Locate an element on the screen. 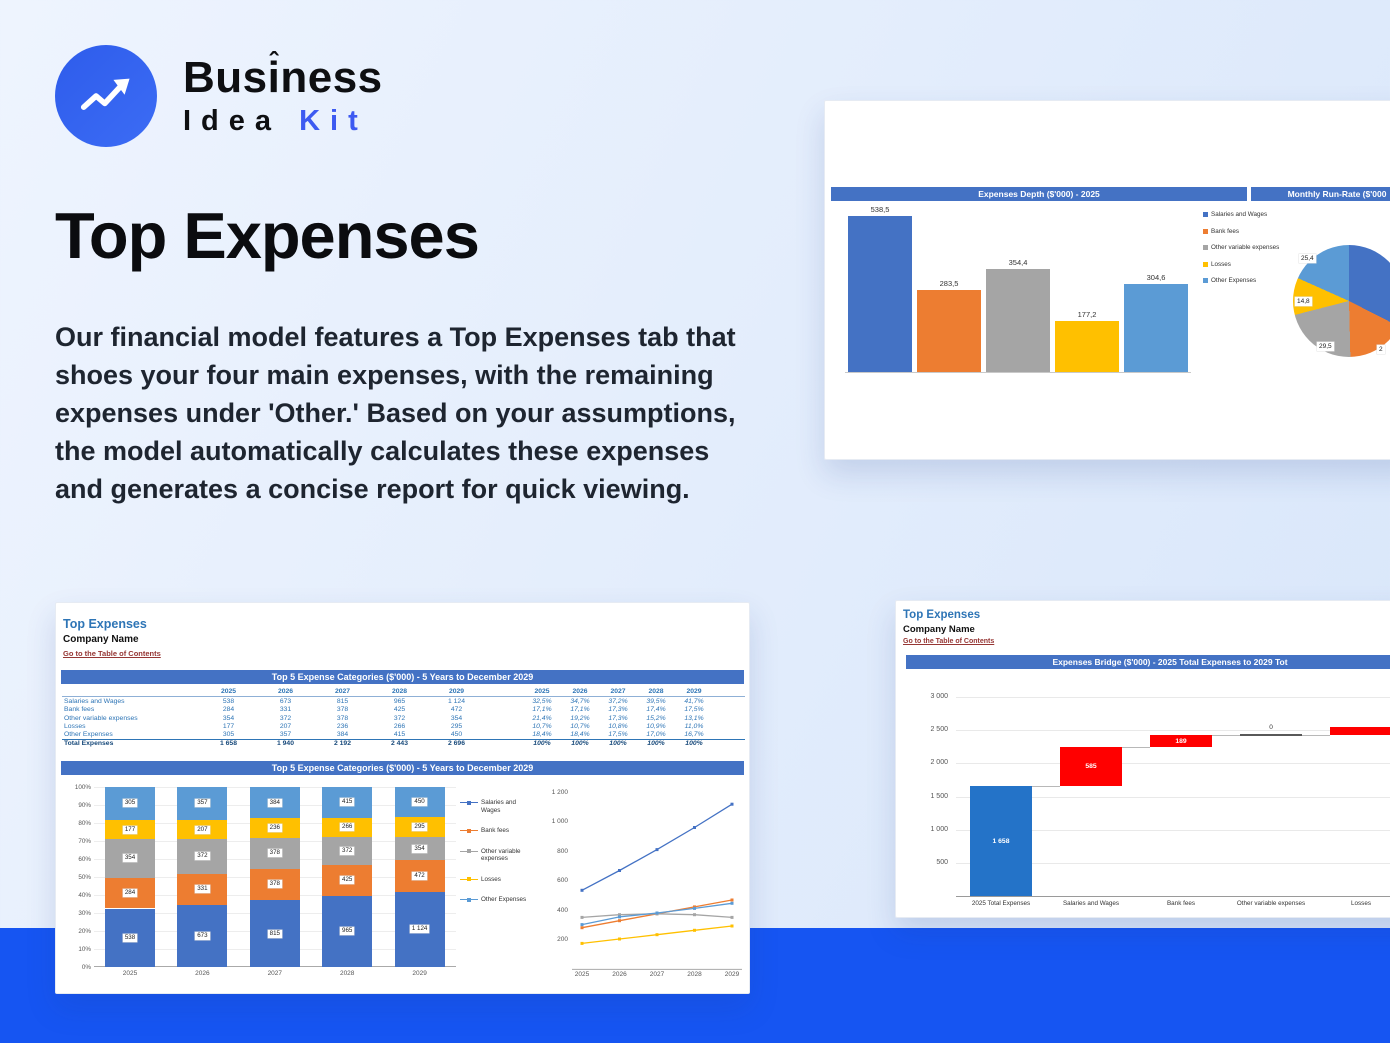  value-cell: 266 is located at coordinates (399, 726).